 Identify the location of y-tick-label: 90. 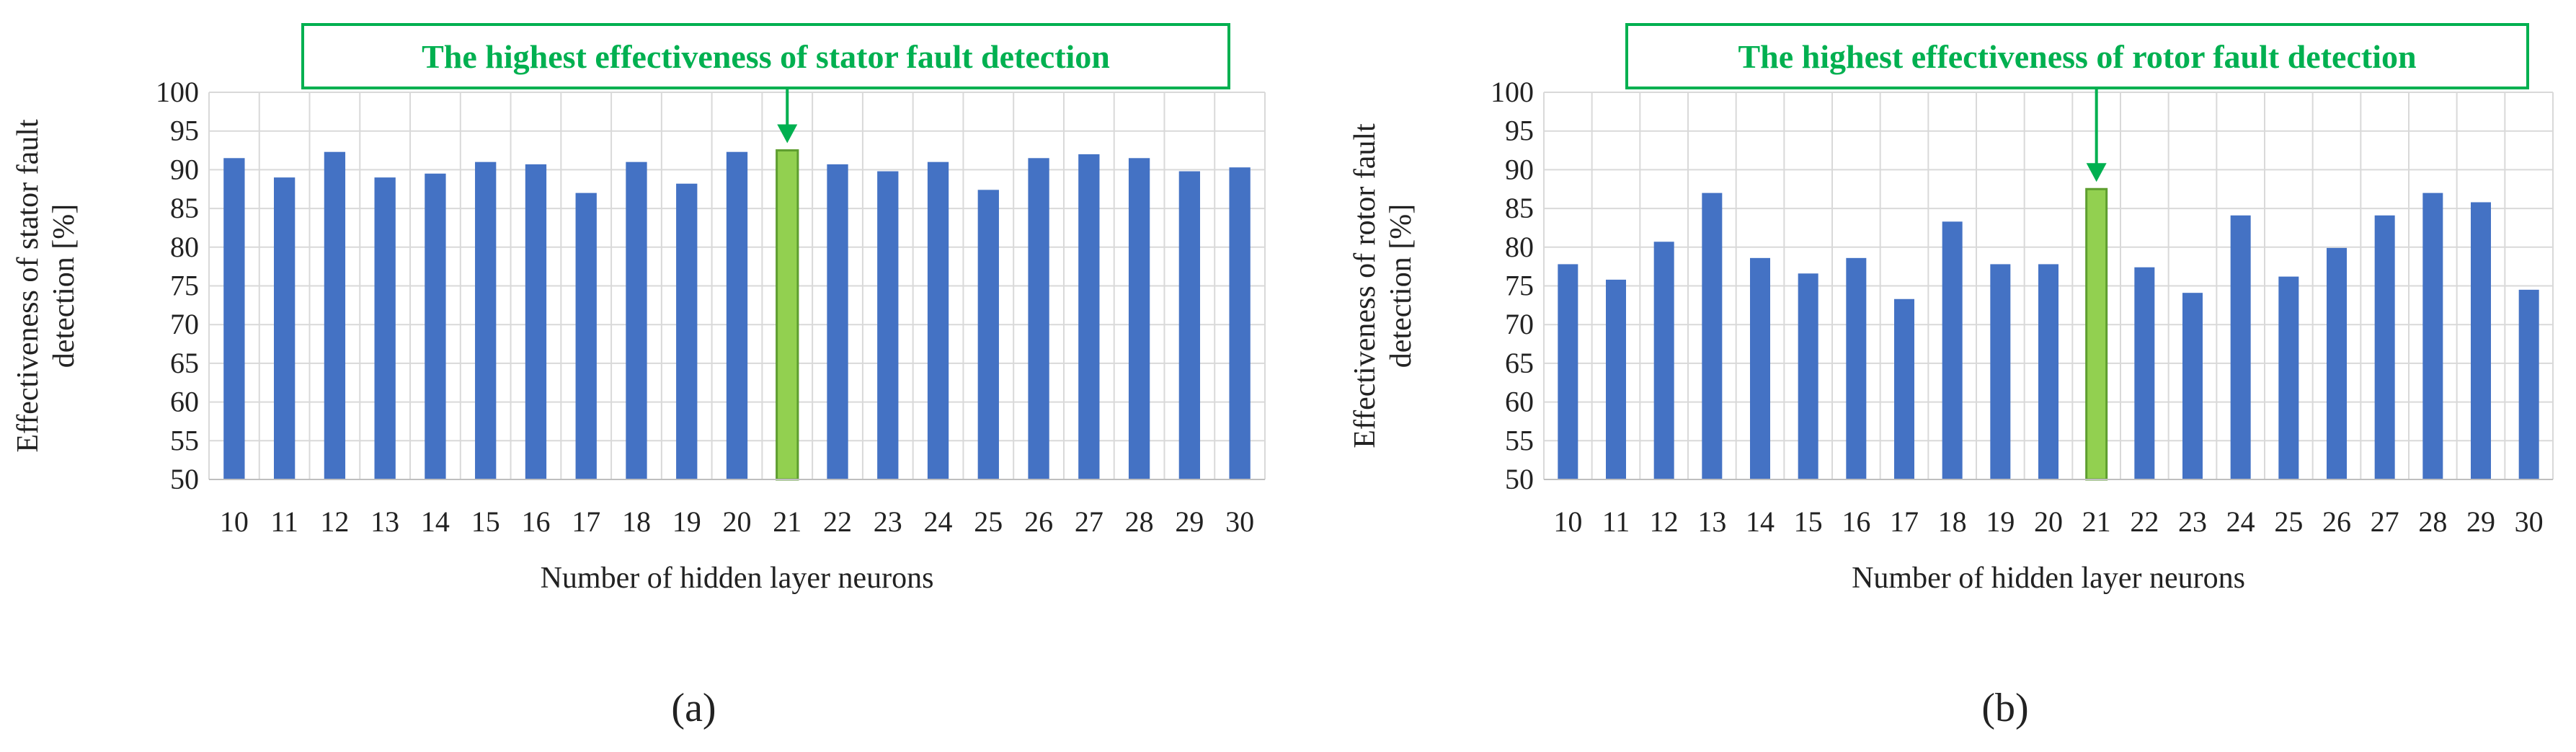
(1519, 169).